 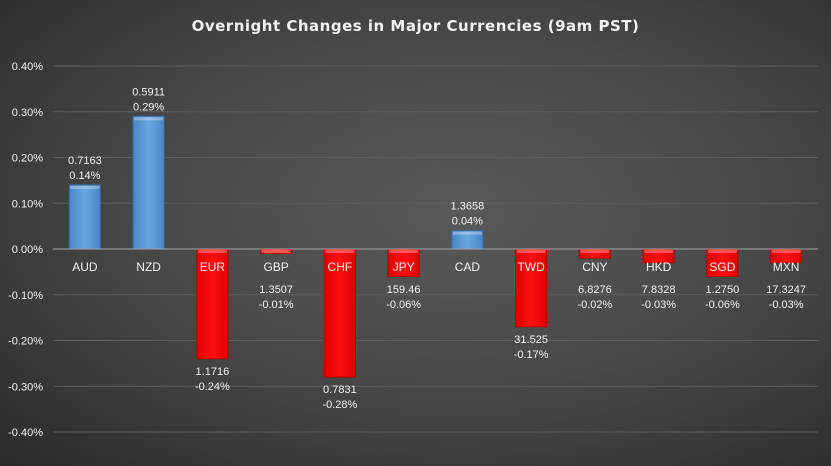 What do you see at coordinates (340, 390) in the screenshot?
I see `rate-label: 0.7831` at bounding box center [340, 390].